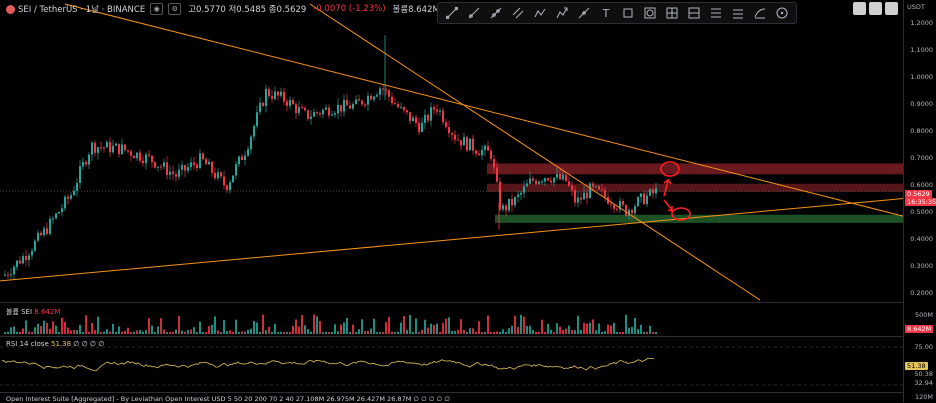  Describe the element at coordinates (451, 392) in the screenshot. I see `pane-separator-oi` at that location.